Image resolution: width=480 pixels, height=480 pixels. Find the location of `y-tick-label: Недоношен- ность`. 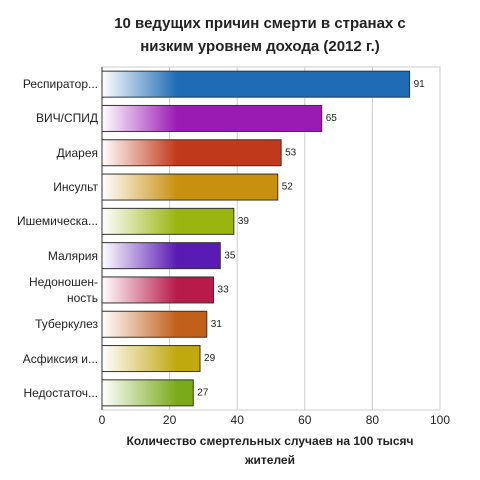

y-tick-label: Недоношен- ность is located at coordinates (63, 289).